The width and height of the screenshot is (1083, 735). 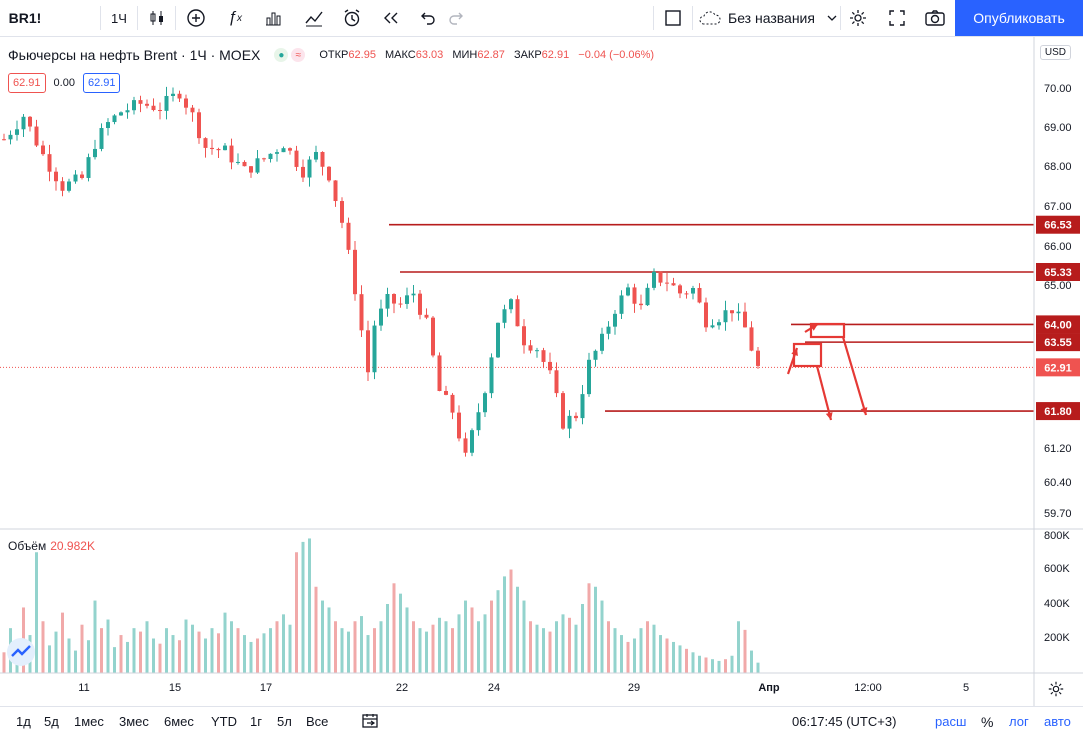 I want to click on bid-tag: 62.91, so click(x=27, y=83).